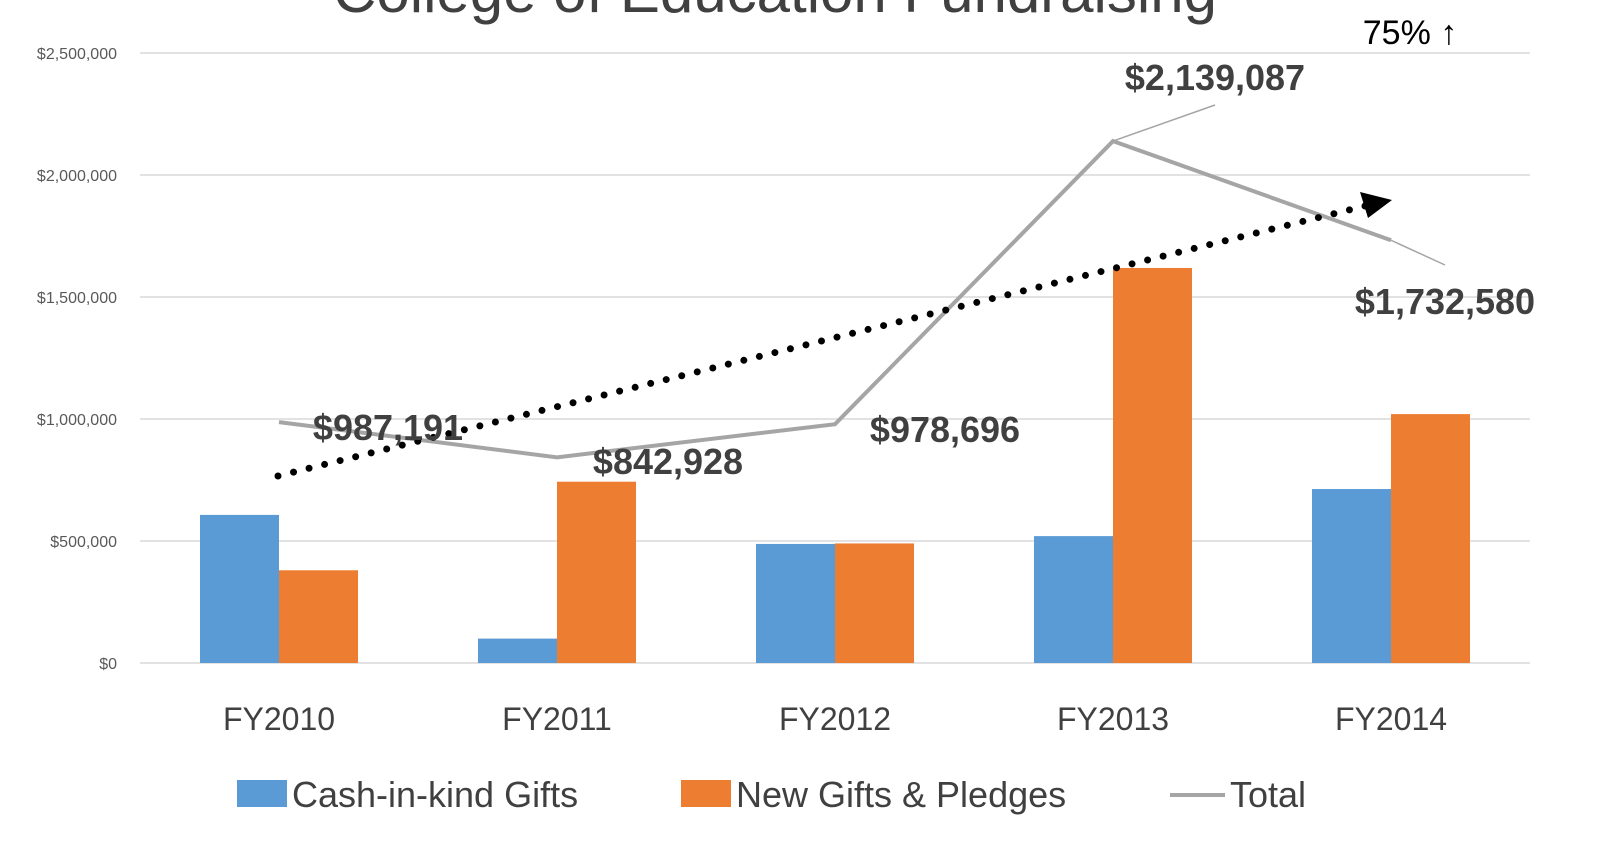 Image resolution: width=1617 pixels, height=841 pixels. What do you see at coordinates (77, 54) in the screenshot?
I see `y-tick-label: $2,500,000` at bounding box center [77, 54].